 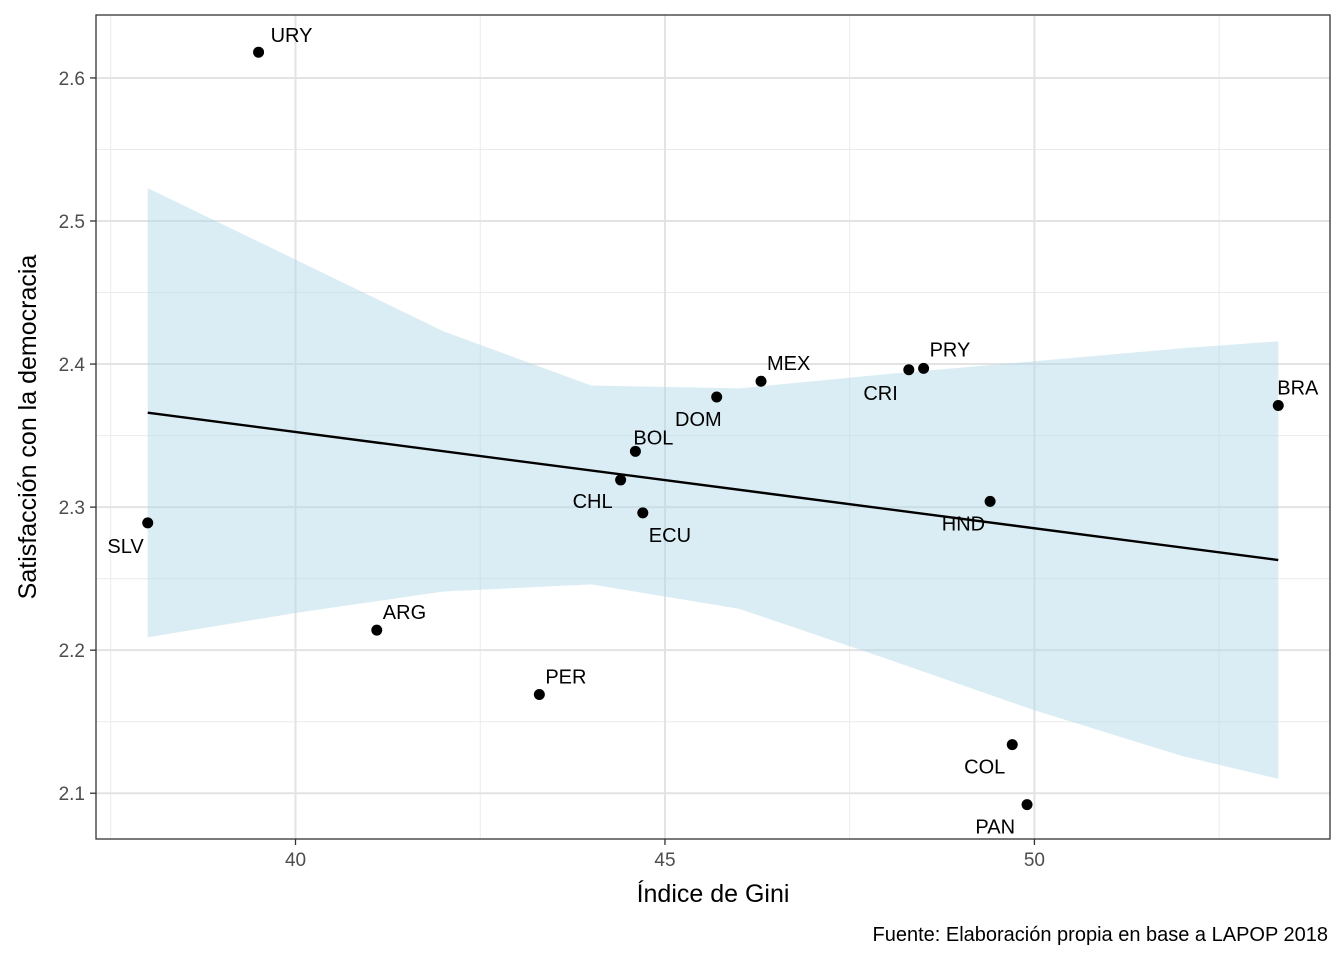 I want to click on trend-line, so click(x=713, y=486).